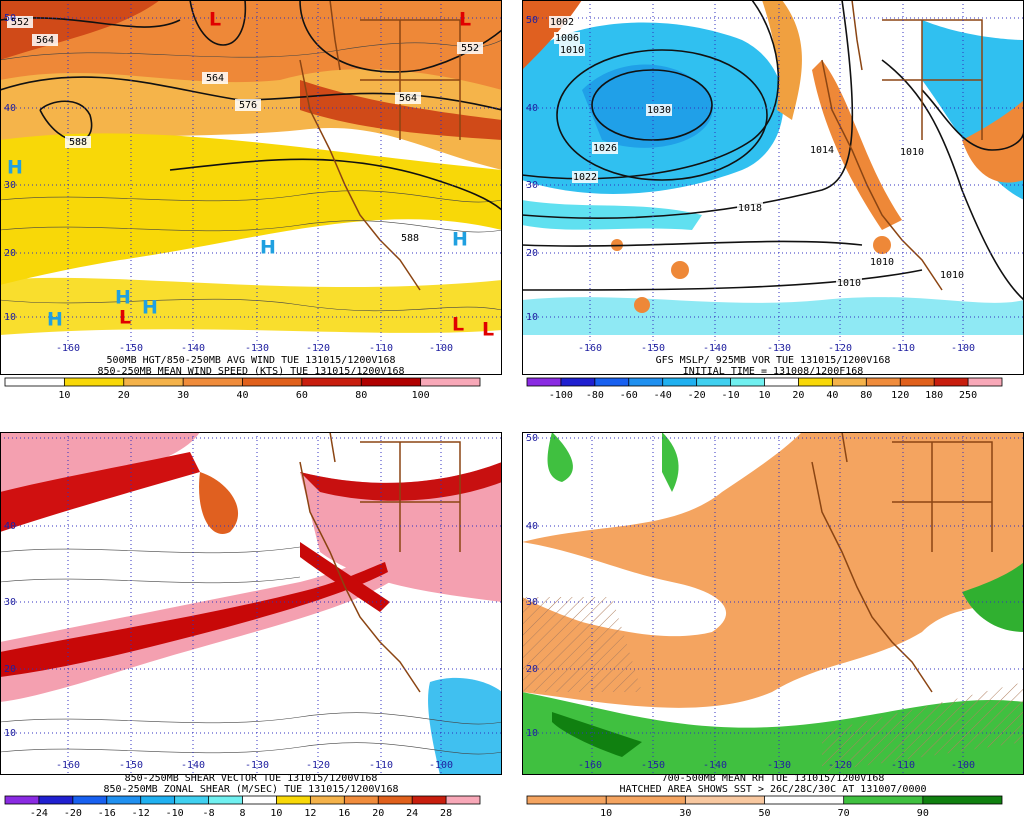 The height and width of the screenshot is (819, 1024). What do you see at coordinates (242, 395) in the screenshot?
I see `colorbar-label: 40` at bounding box center [242, 395].